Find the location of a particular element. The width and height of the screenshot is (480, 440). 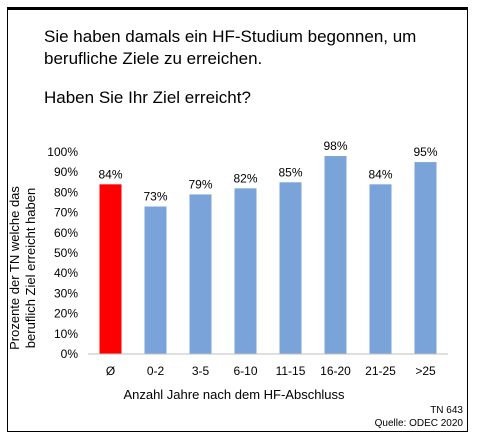

x-tick-label: 0-2 is located at coordinates (156, 371).